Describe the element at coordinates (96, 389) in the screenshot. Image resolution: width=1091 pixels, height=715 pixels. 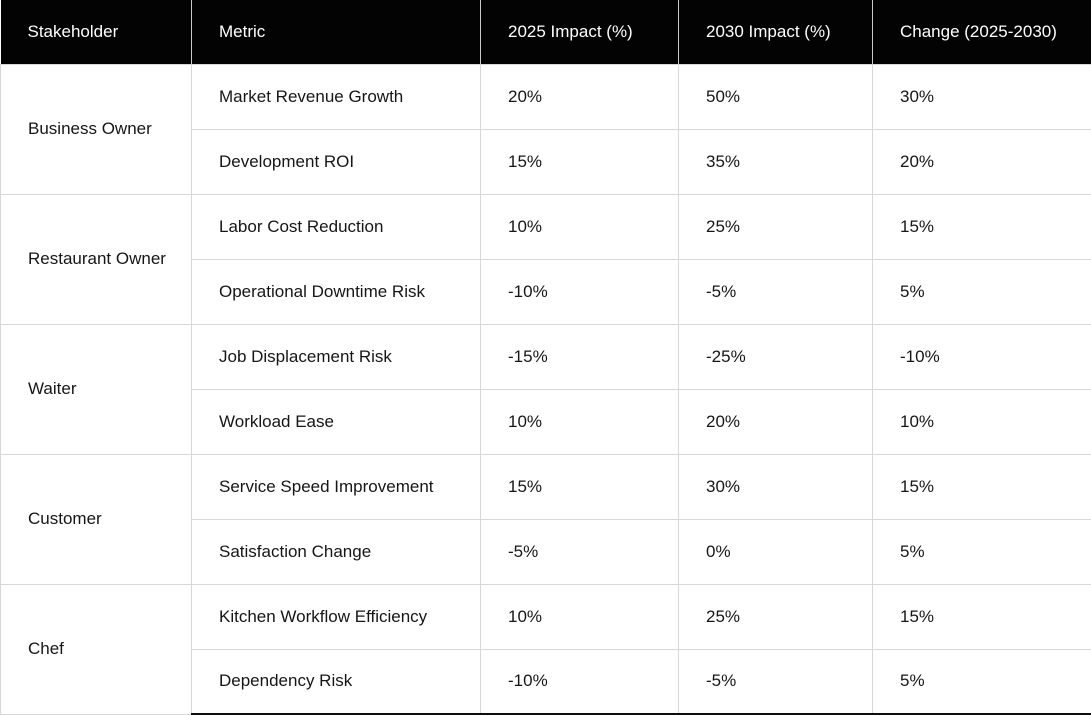
I see `stakeholder-cell-waiter: Waiter` at that location.